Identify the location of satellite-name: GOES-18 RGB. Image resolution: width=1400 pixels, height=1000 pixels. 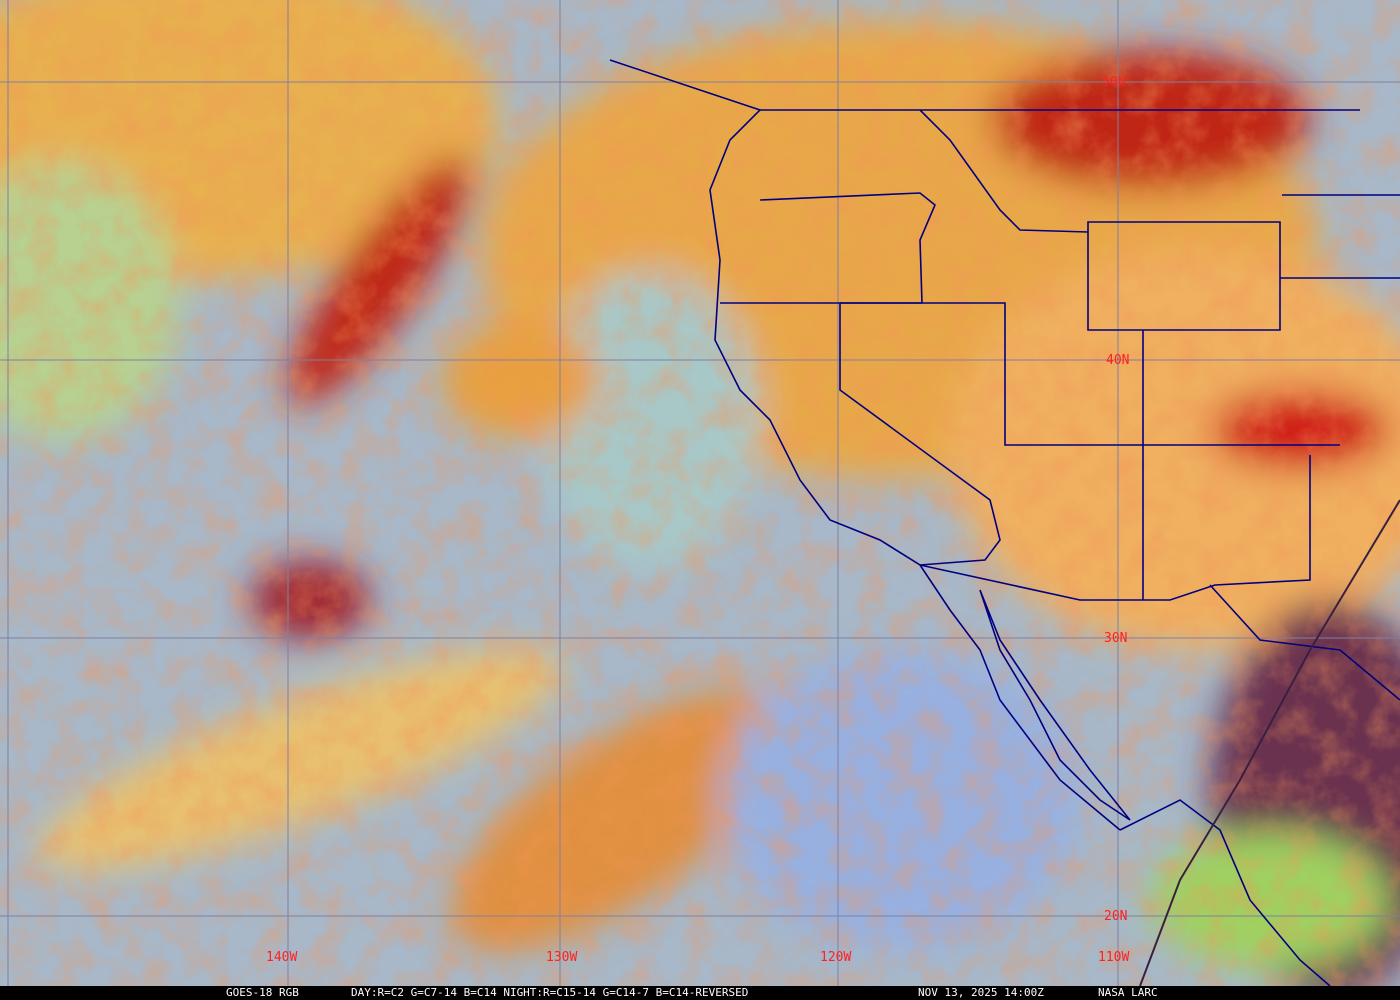
(262, 992).